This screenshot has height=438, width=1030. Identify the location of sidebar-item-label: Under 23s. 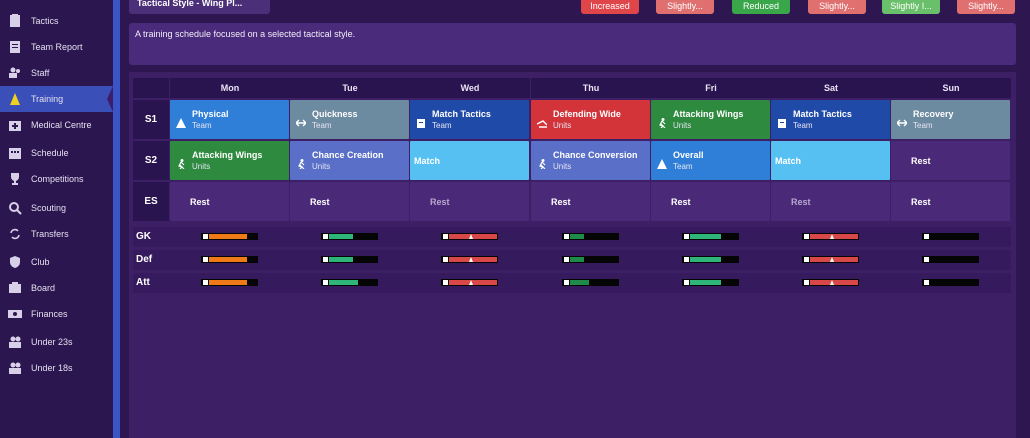
(52, 342).